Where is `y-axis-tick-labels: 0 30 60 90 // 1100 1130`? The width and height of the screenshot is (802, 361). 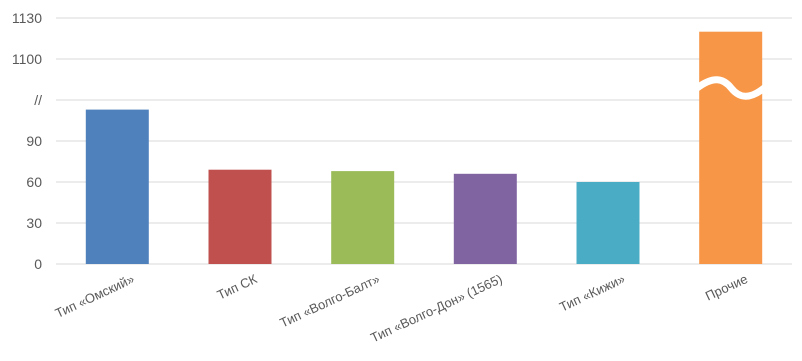
y-axis-tick-labels: 0 30 60 90 // 1100 1130 is located at coordinates (27, 141).